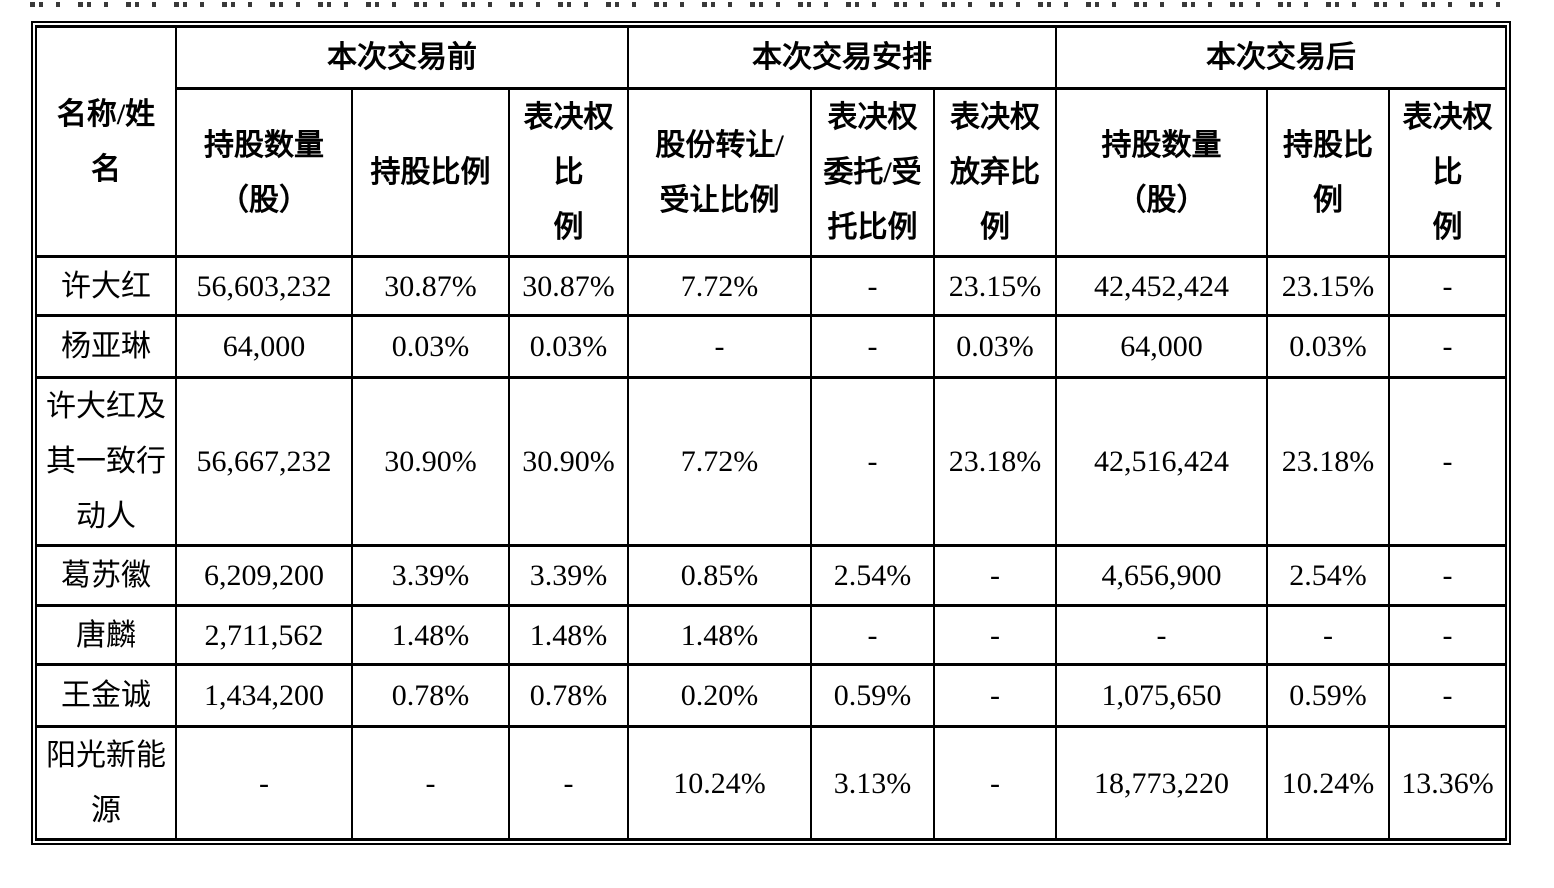 The width and height of the screenshot is (1554, 888). What do you see at coordinates (1161, 286) in the screenshot?
I see `table-cell: 42,452,424` at bounding box center [1161, 286].